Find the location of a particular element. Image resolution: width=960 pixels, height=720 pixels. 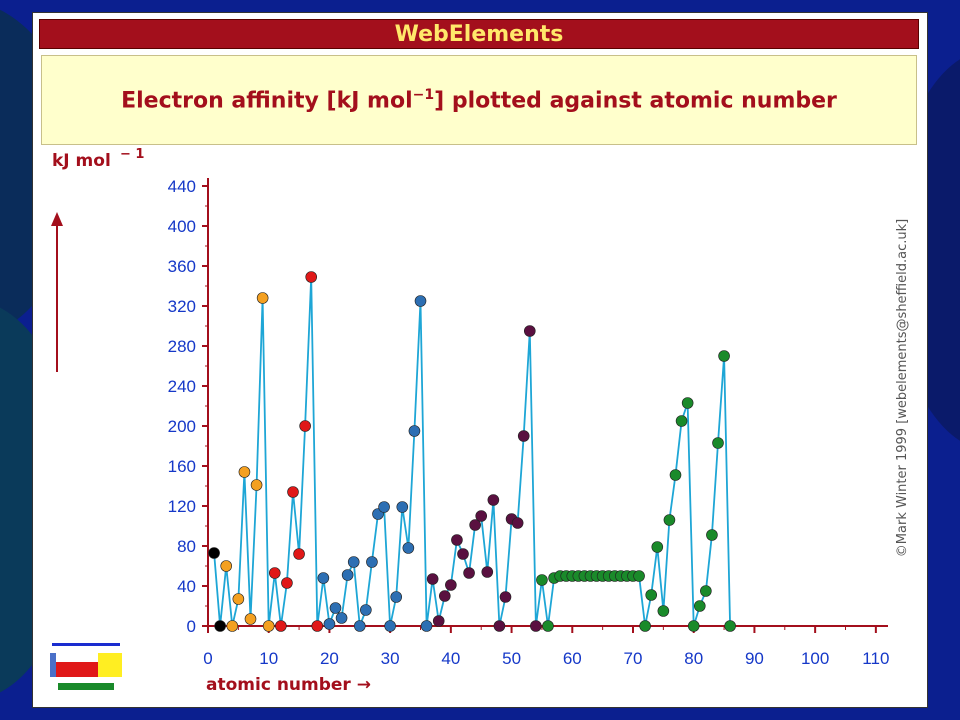

y-axis-label-superscript: − 1 is located at coordinates (132, 154).